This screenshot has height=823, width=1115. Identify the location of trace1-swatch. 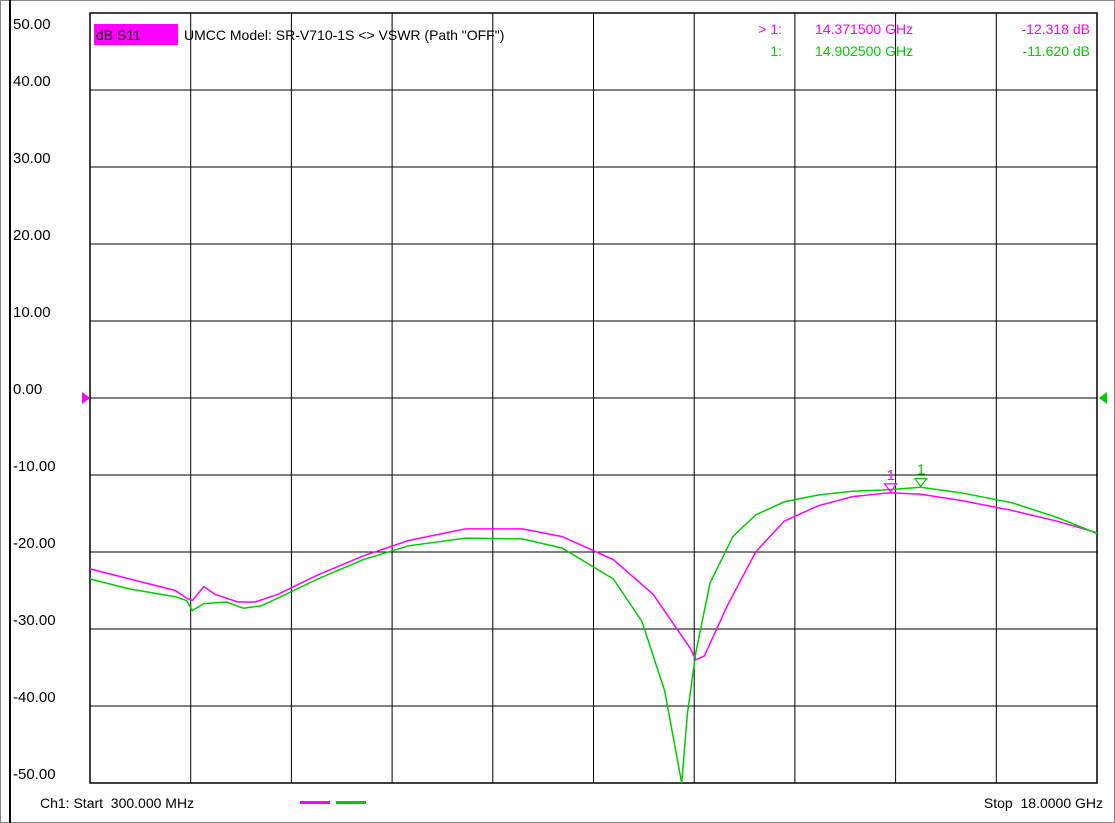
(315, 802).